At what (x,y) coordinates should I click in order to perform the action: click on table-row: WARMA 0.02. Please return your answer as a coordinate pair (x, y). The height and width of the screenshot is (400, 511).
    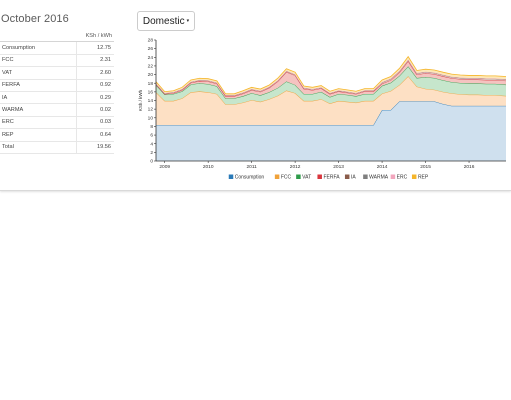
    Looking at the image, I should click on (57, 110).